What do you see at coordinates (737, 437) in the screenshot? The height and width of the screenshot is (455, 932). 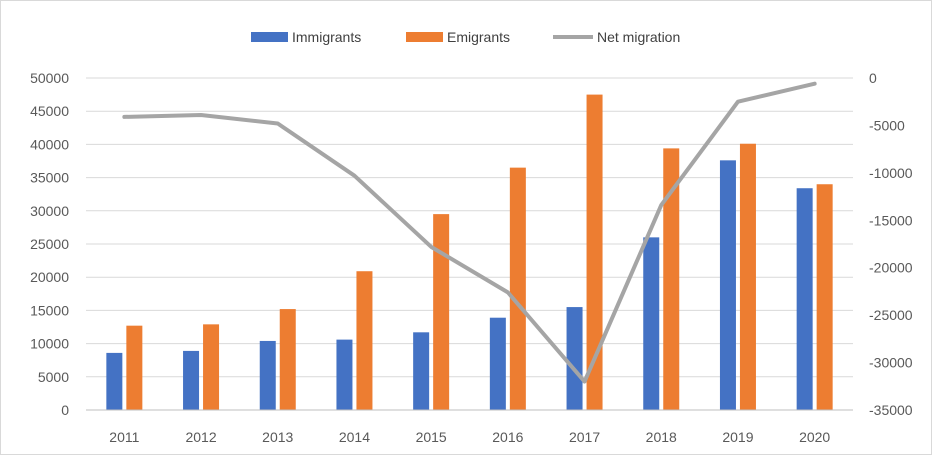 I see `x-tick-label: 2019` at bounding box center [737, 437].